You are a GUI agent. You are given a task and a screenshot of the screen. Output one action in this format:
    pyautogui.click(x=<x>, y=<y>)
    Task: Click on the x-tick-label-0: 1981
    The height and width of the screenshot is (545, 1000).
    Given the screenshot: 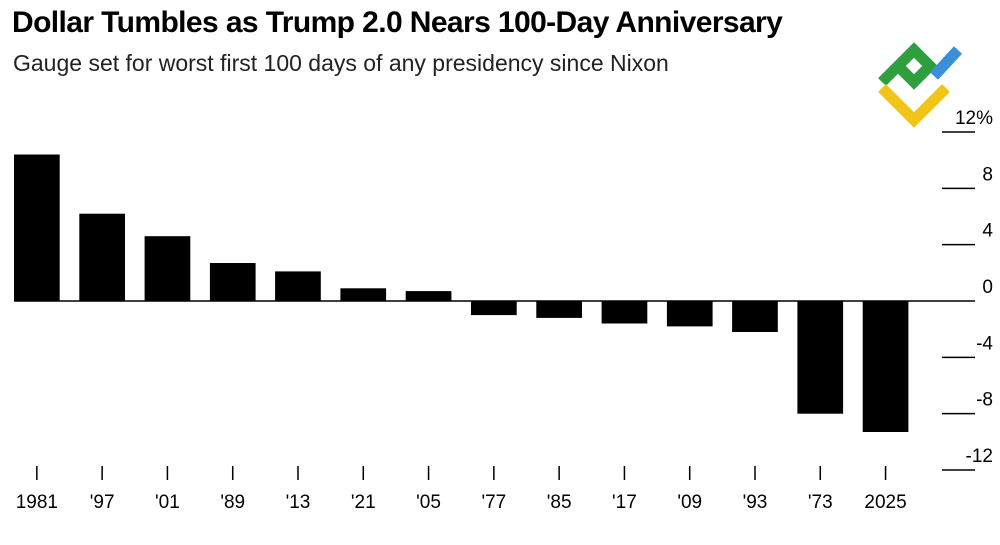 What is the action you would take?
    pyautogui.click(x=37, y=502)
    